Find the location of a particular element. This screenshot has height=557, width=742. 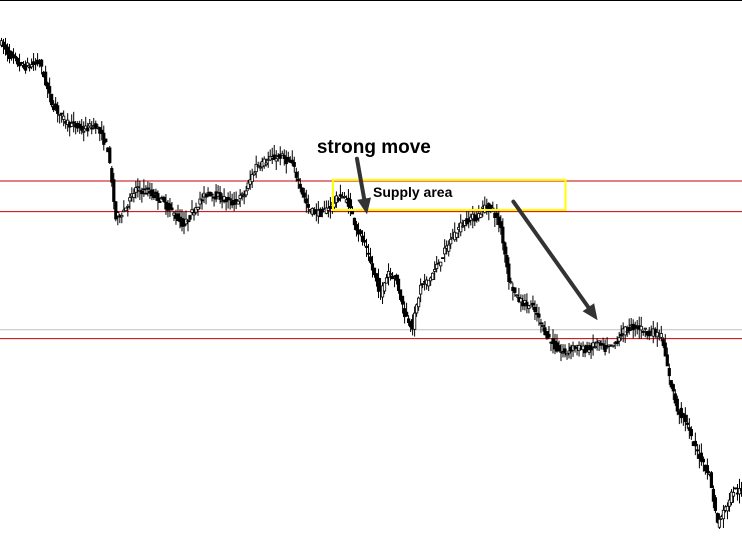

annotation-supply-area: Supply area is located at coordinates (413, 192).